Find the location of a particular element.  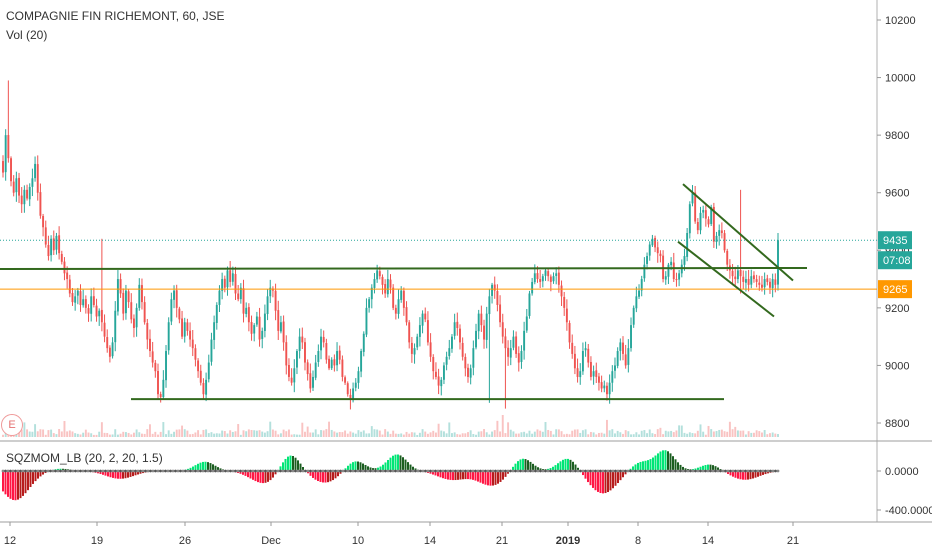

channel-upper-line is located at coordinates (738, 232).